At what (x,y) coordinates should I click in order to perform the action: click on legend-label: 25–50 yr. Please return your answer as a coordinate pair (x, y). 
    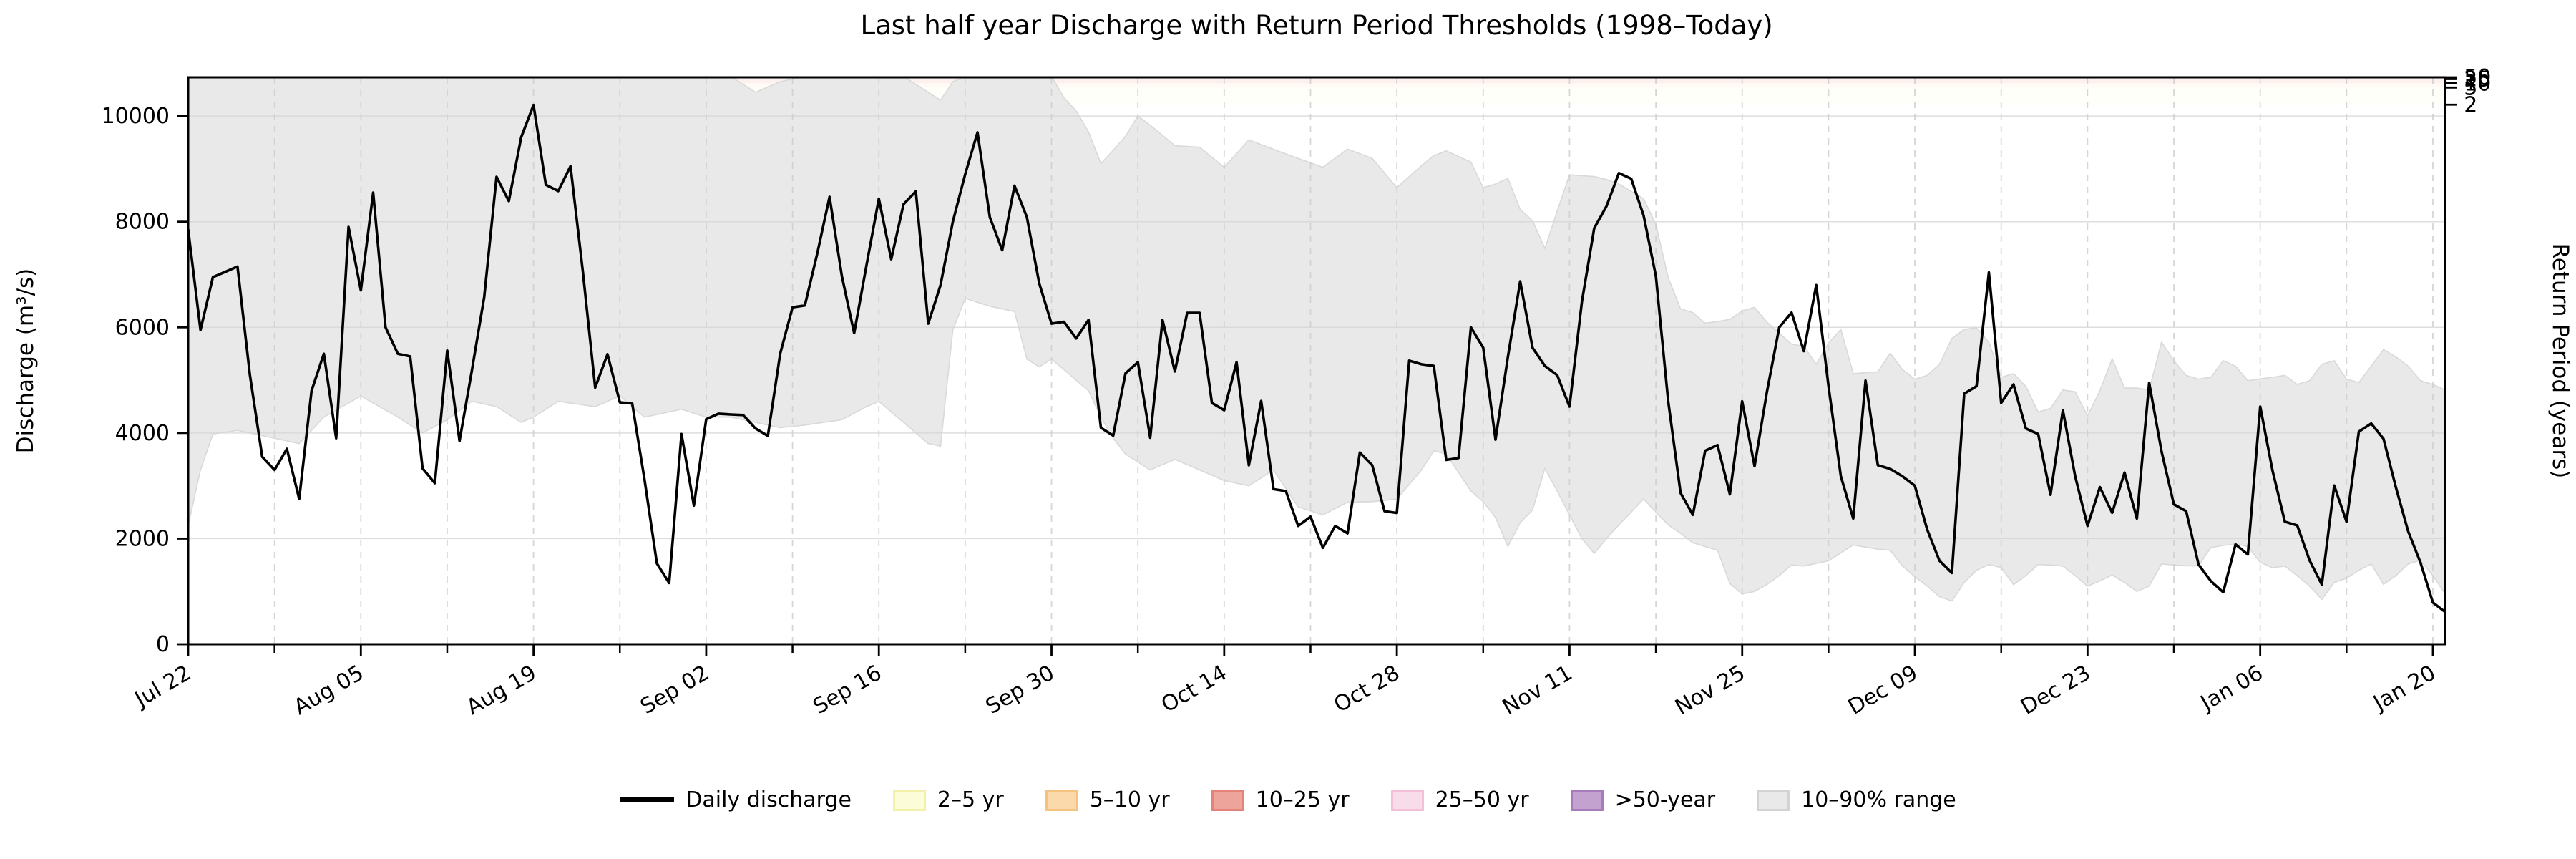
    Looking at the image, I should click on (1482, 799).